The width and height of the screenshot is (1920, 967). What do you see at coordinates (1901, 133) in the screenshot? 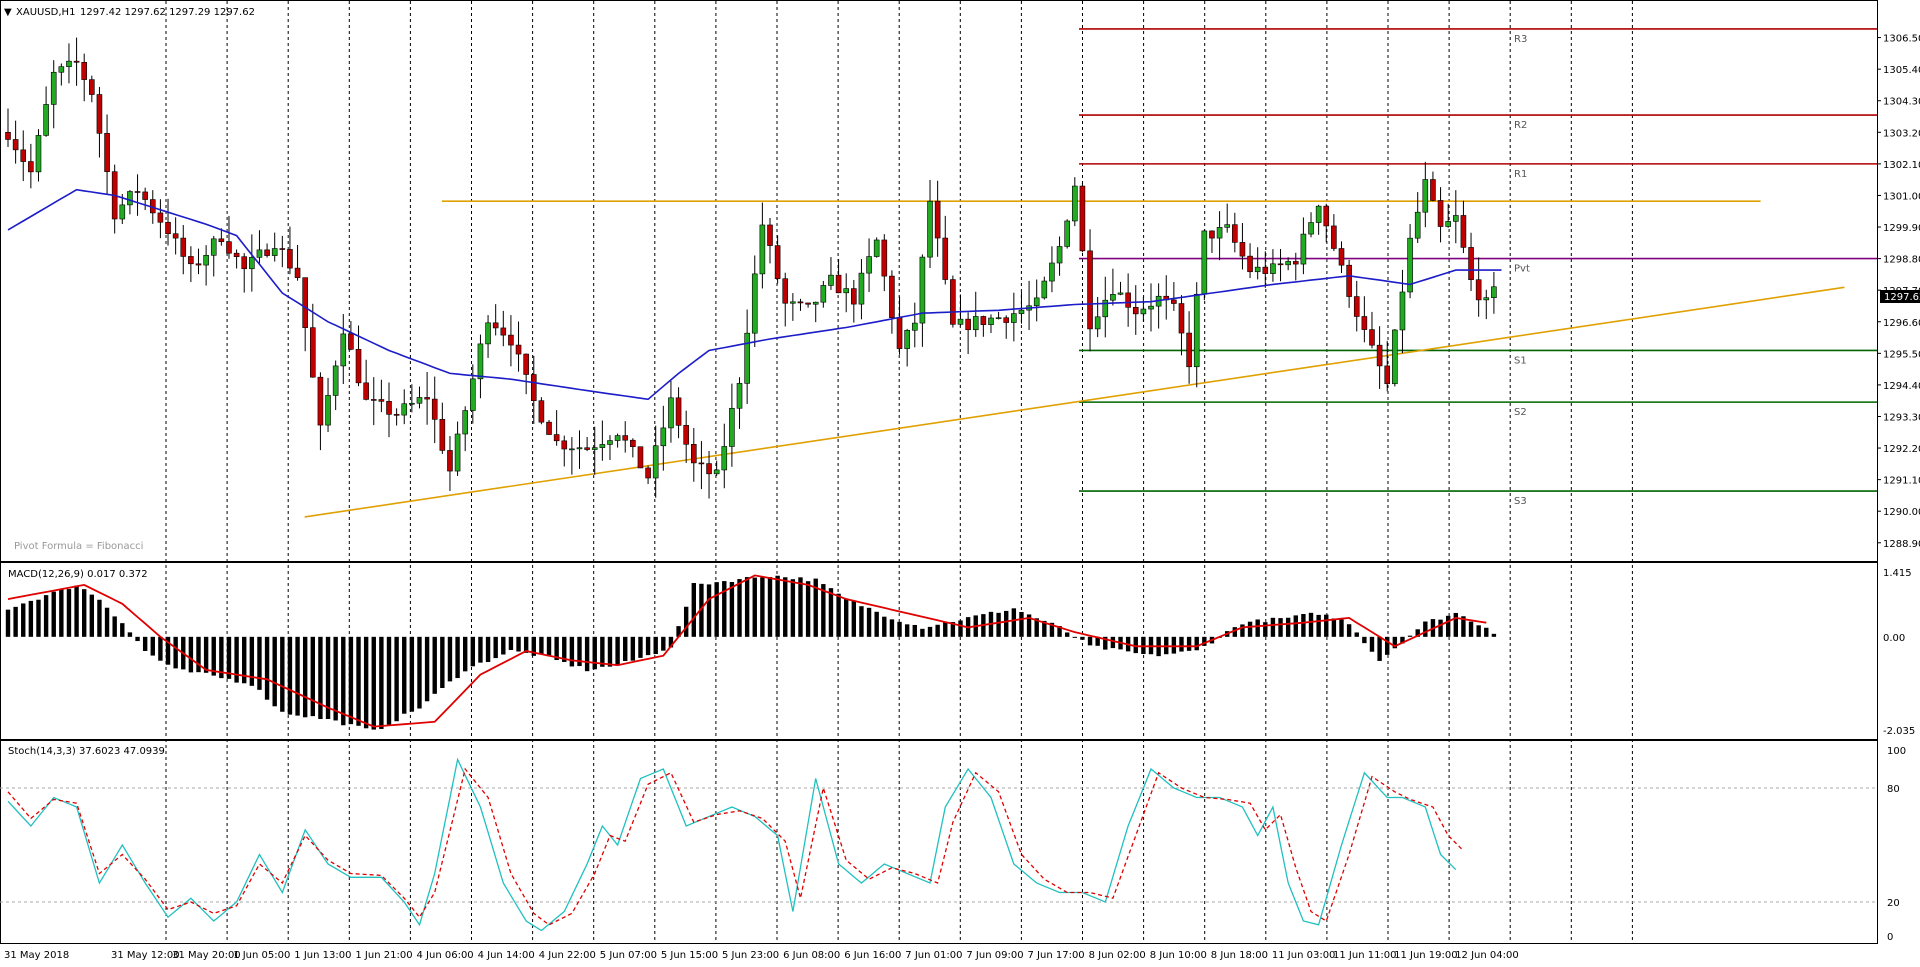
I see `price-tick-label: 1303.20` at bounding box center [1901, 133].